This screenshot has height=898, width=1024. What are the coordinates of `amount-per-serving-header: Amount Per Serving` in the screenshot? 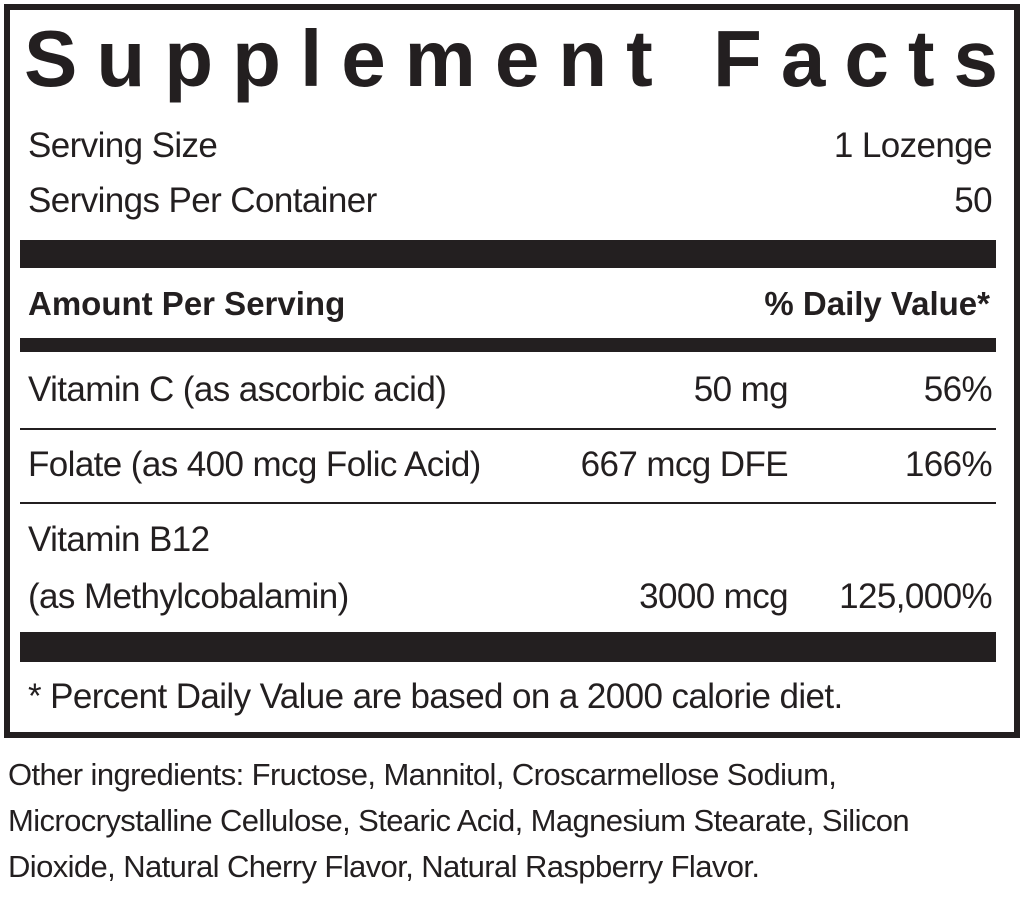 It's located at (187, 303).